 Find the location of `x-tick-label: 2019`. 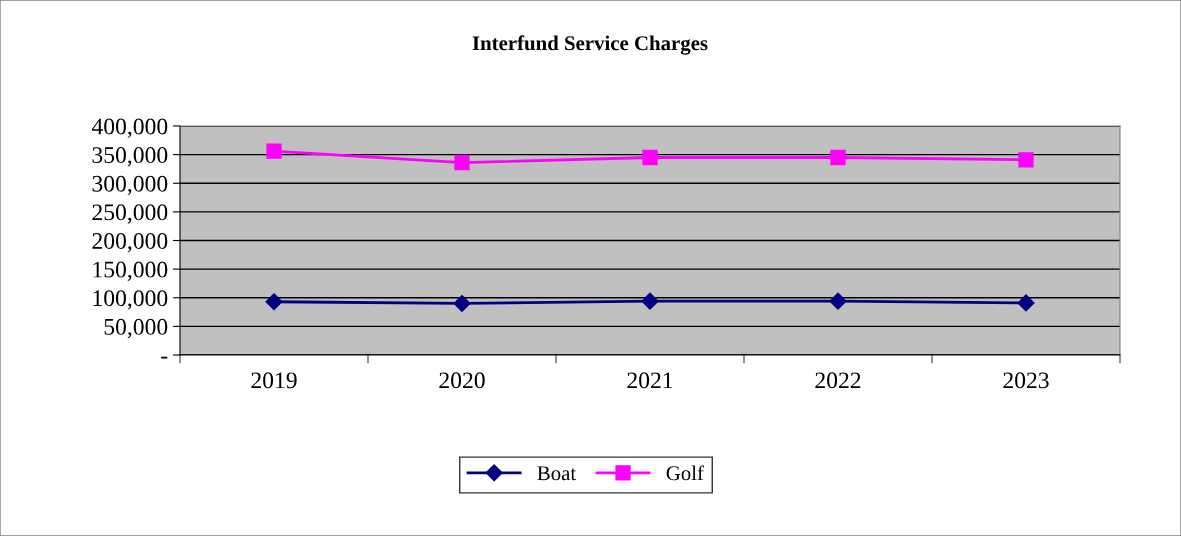

x-tick-label: 2019 is located at coordinates (274, 380).